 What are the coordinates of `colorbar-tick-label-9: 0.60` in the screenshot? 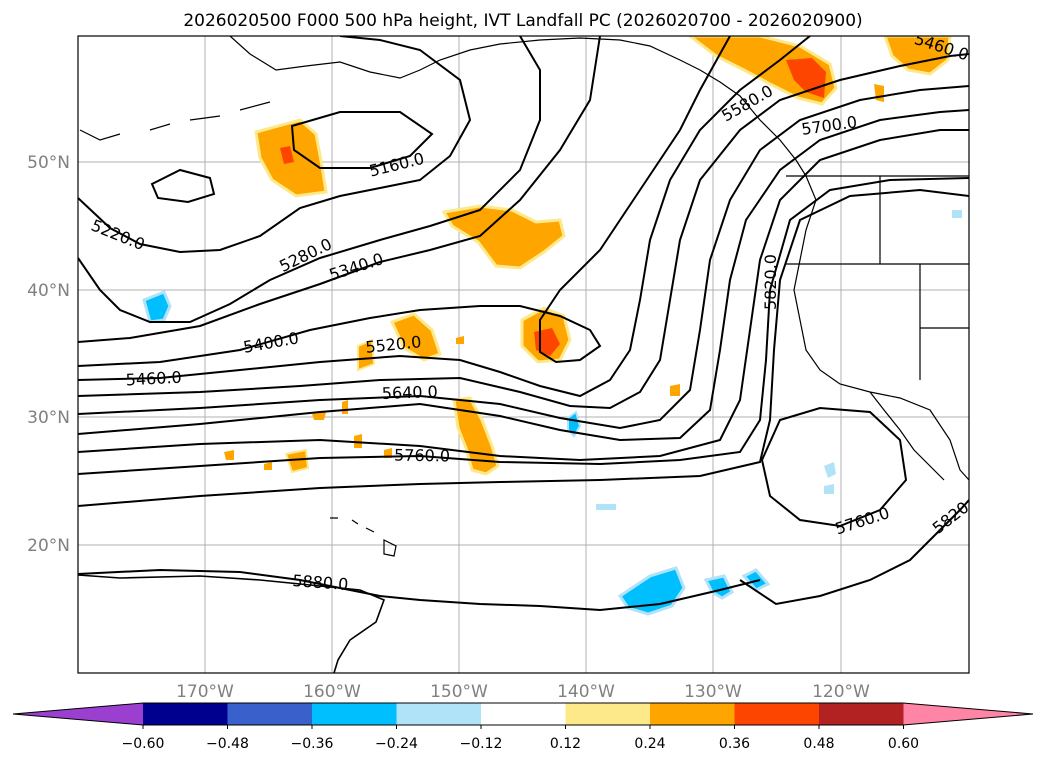 It's located at (903, 744).